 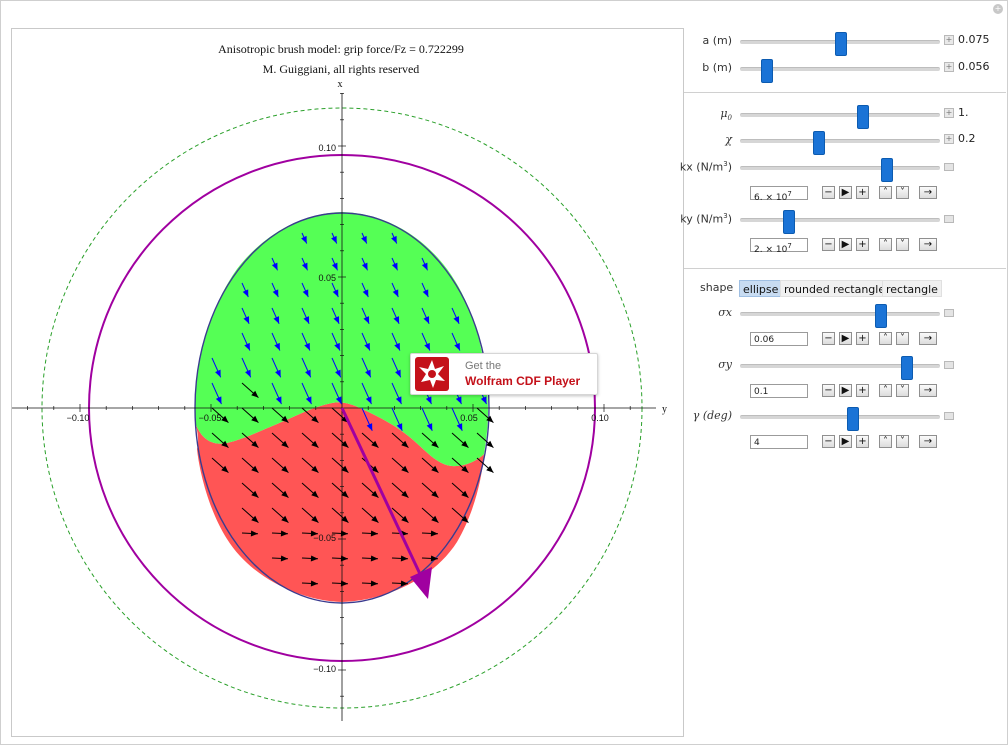 What do you see at coordinates (779, 246) in the screenshot?
I see `ky-input-field: 2. × 107` at bounding box center [779, 246].